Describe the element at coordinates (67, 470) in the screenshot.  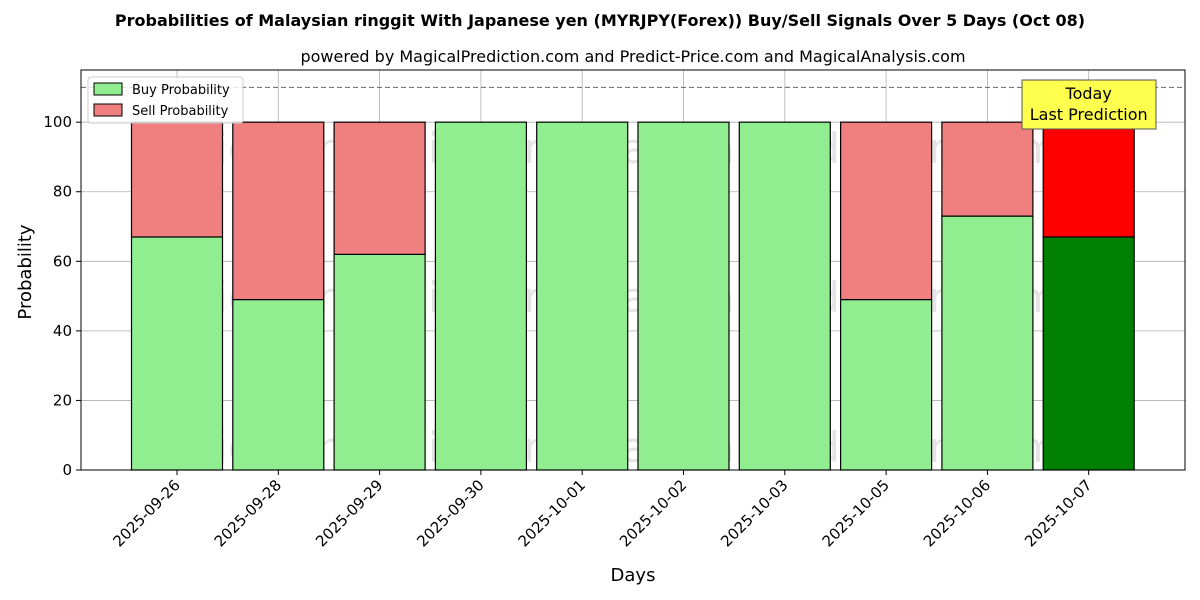
I see `y-tick-label: 0` at that location.